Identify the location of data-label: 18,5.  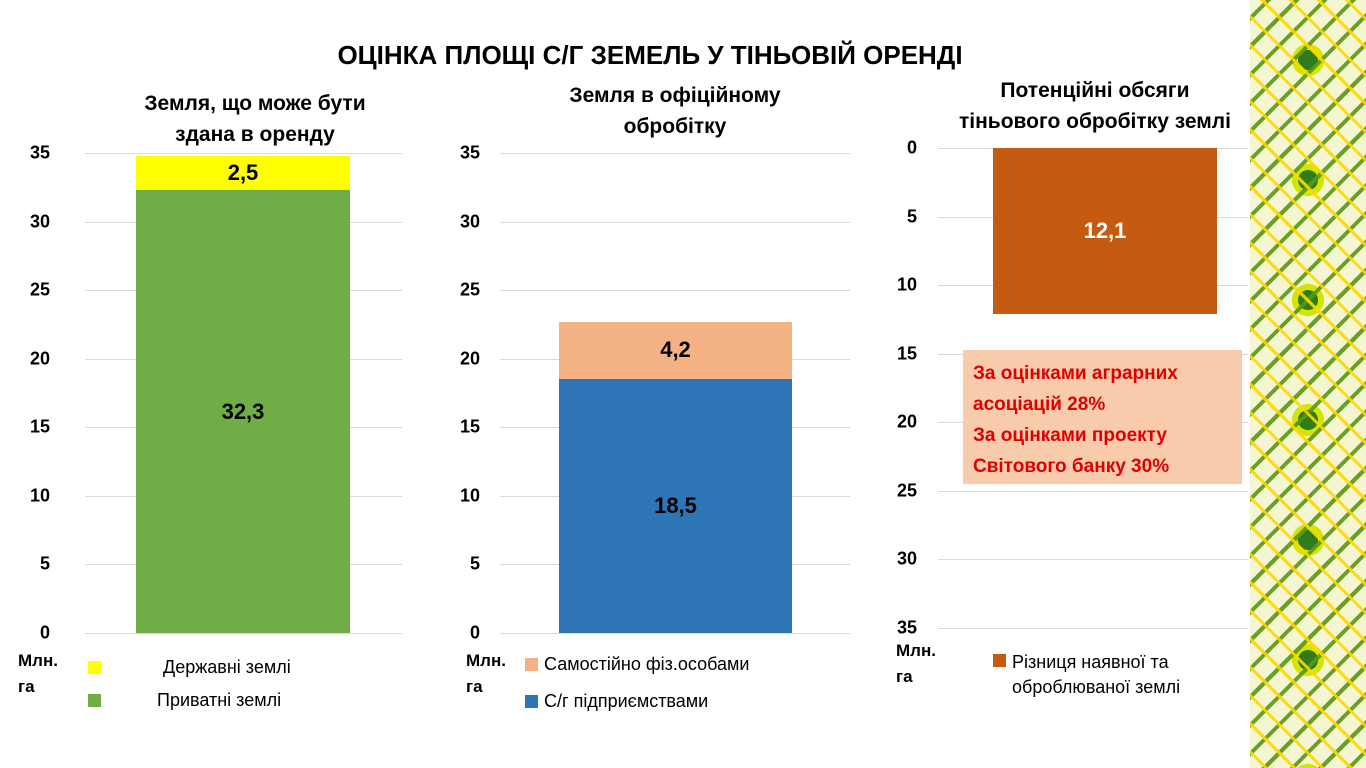
(675, 506).